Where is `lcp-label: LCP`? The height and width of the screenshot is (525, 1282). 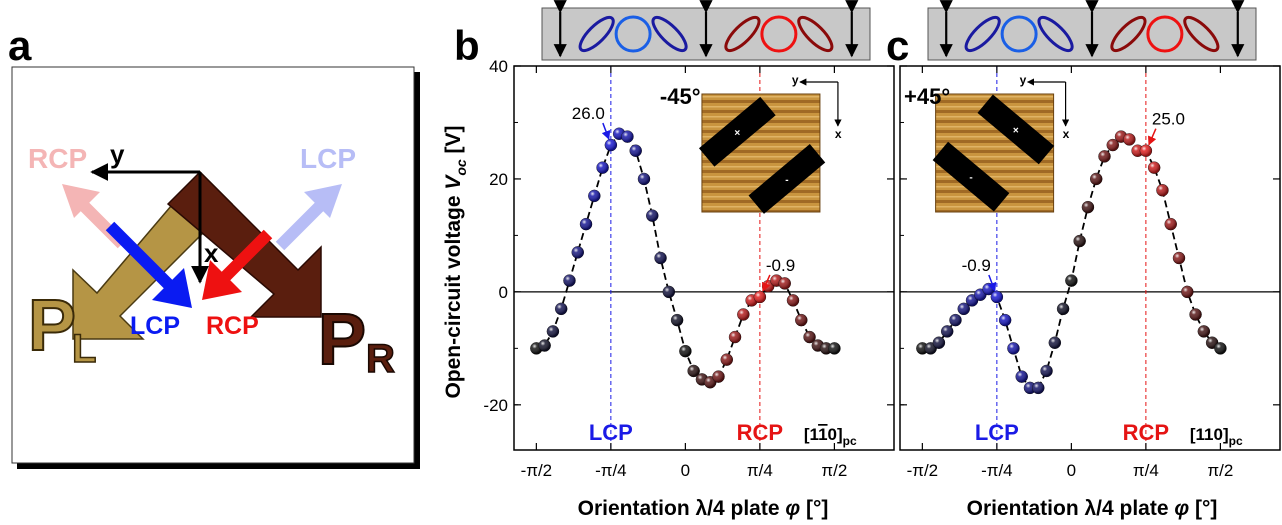 lcp-label: LCP is located at coordinates (997, 432).